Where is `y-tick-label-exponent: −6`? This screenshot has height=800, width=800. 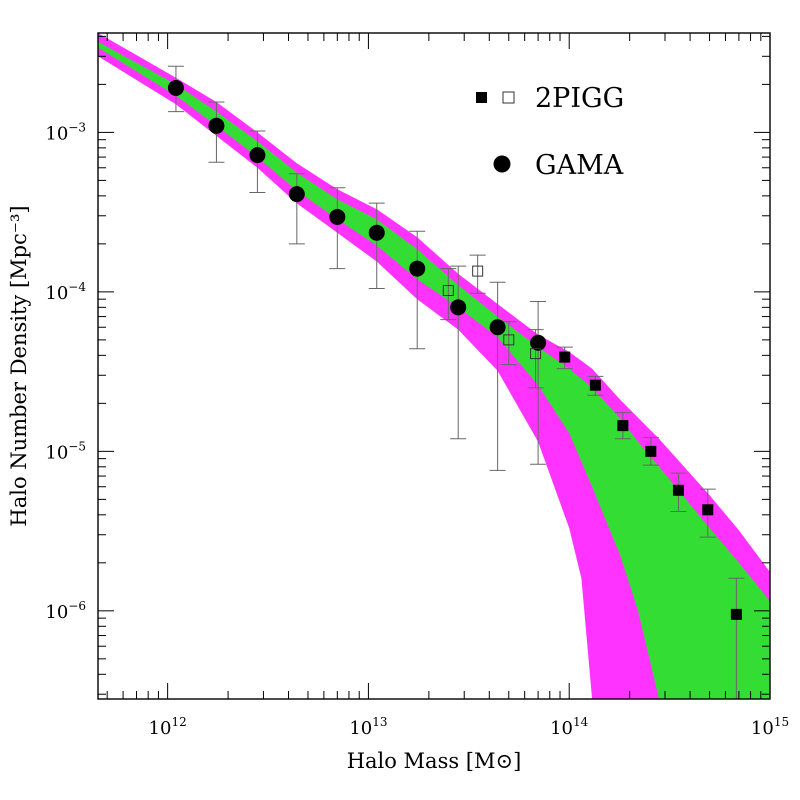
y-tick-label-exponent: −6 is located at coordinates (77, 606).